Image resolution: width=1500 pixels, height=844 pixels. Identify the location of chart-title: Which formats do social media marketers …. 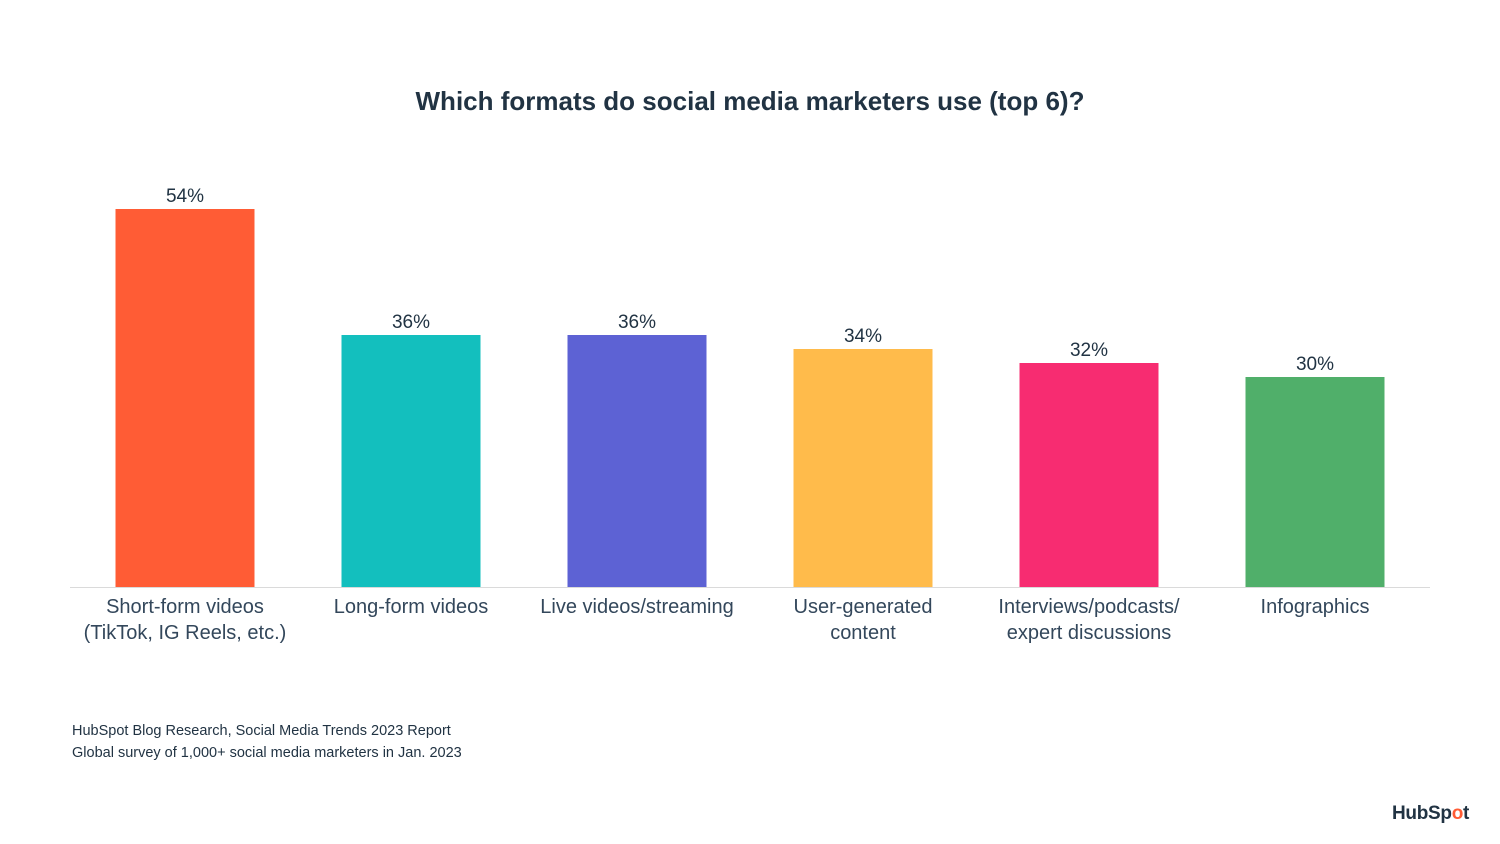
(750, 101).